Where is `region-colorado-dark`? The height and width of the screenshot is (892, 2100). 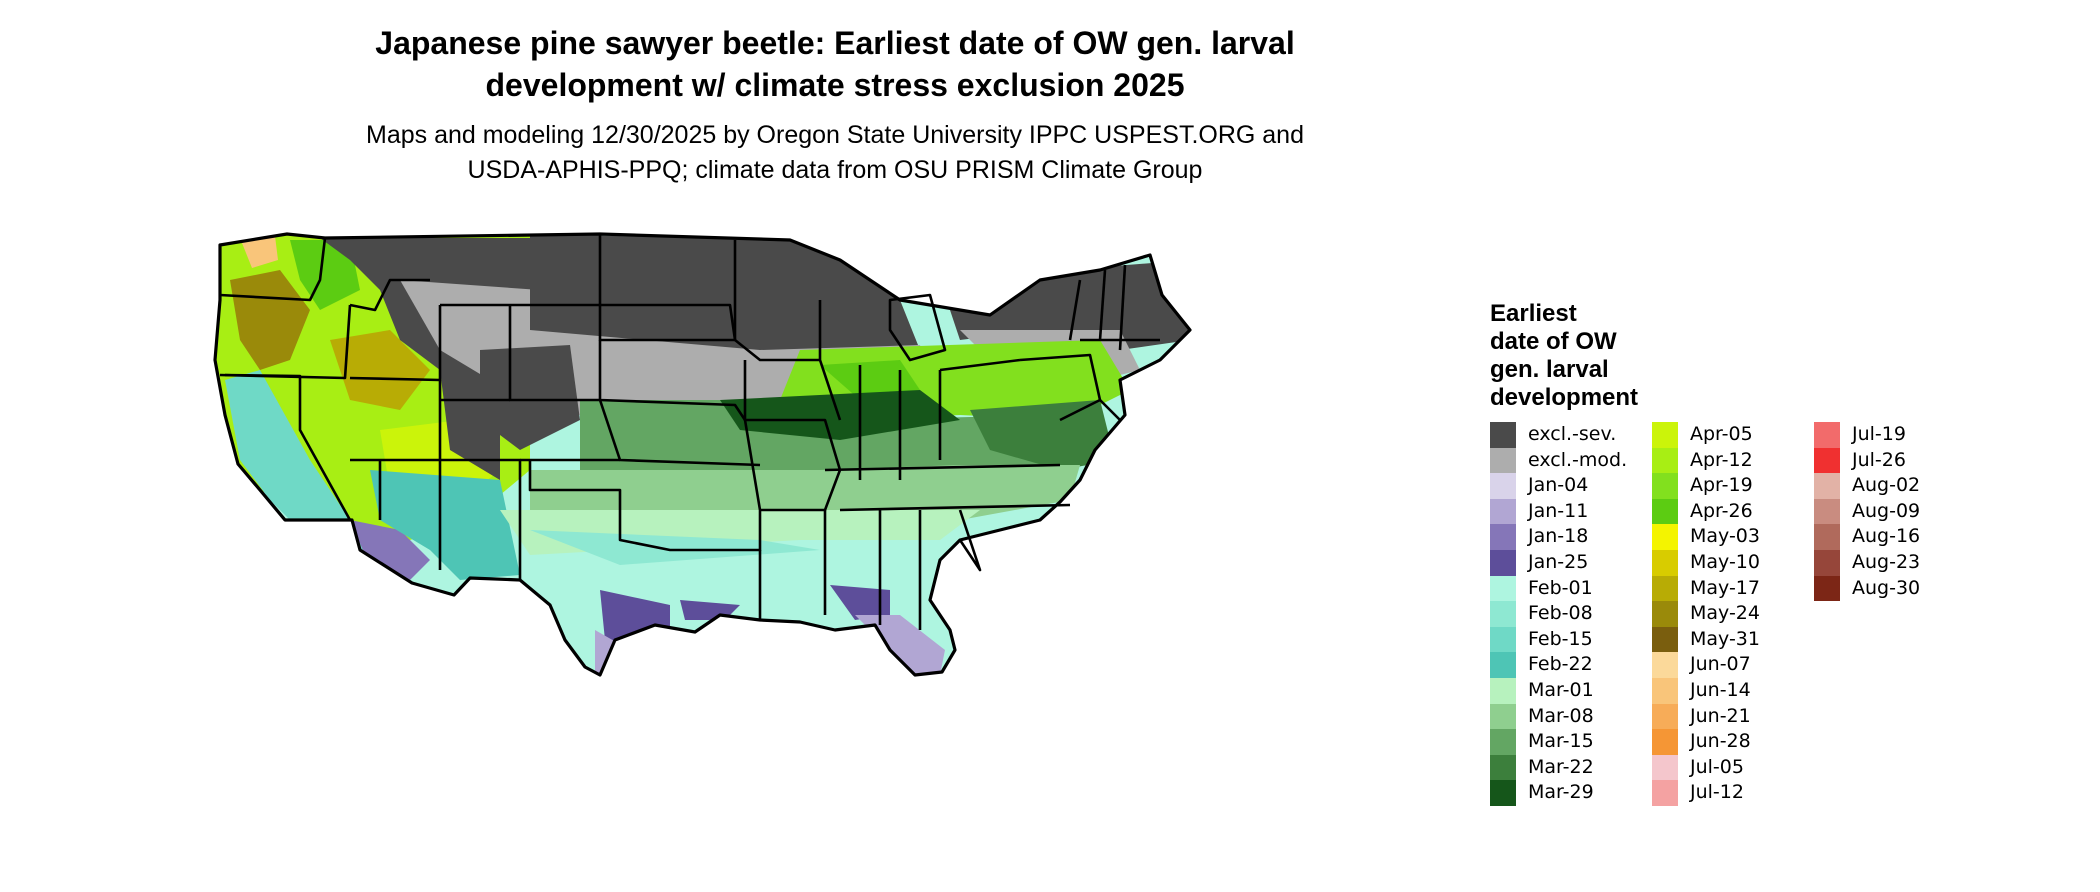 region-colorado-dark is located at coordinates (530, 397).